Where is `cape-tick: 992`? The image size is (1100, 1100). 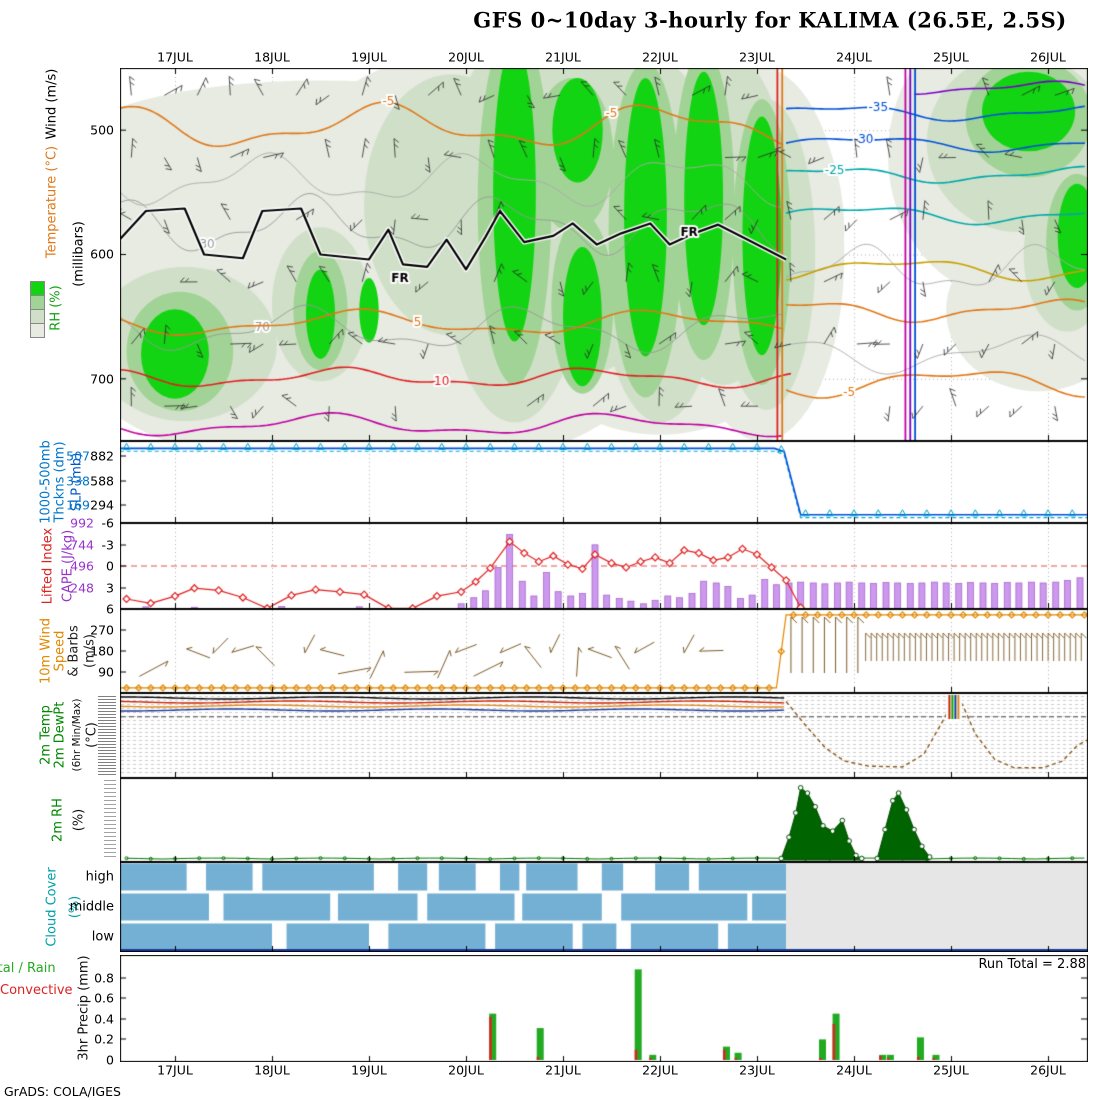
cape-tick: 992 is located at coordinates (82, 523).